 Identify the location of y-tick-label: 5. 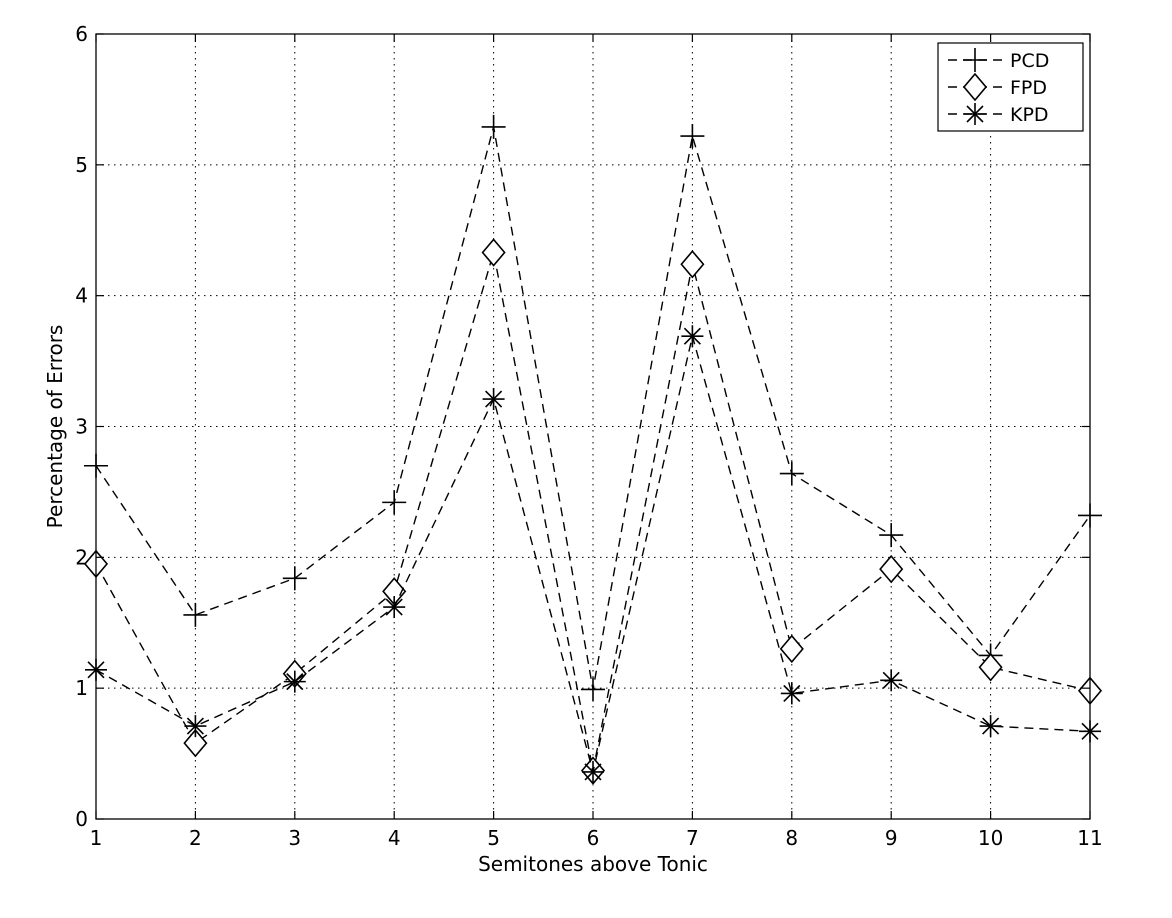
(81, 165).